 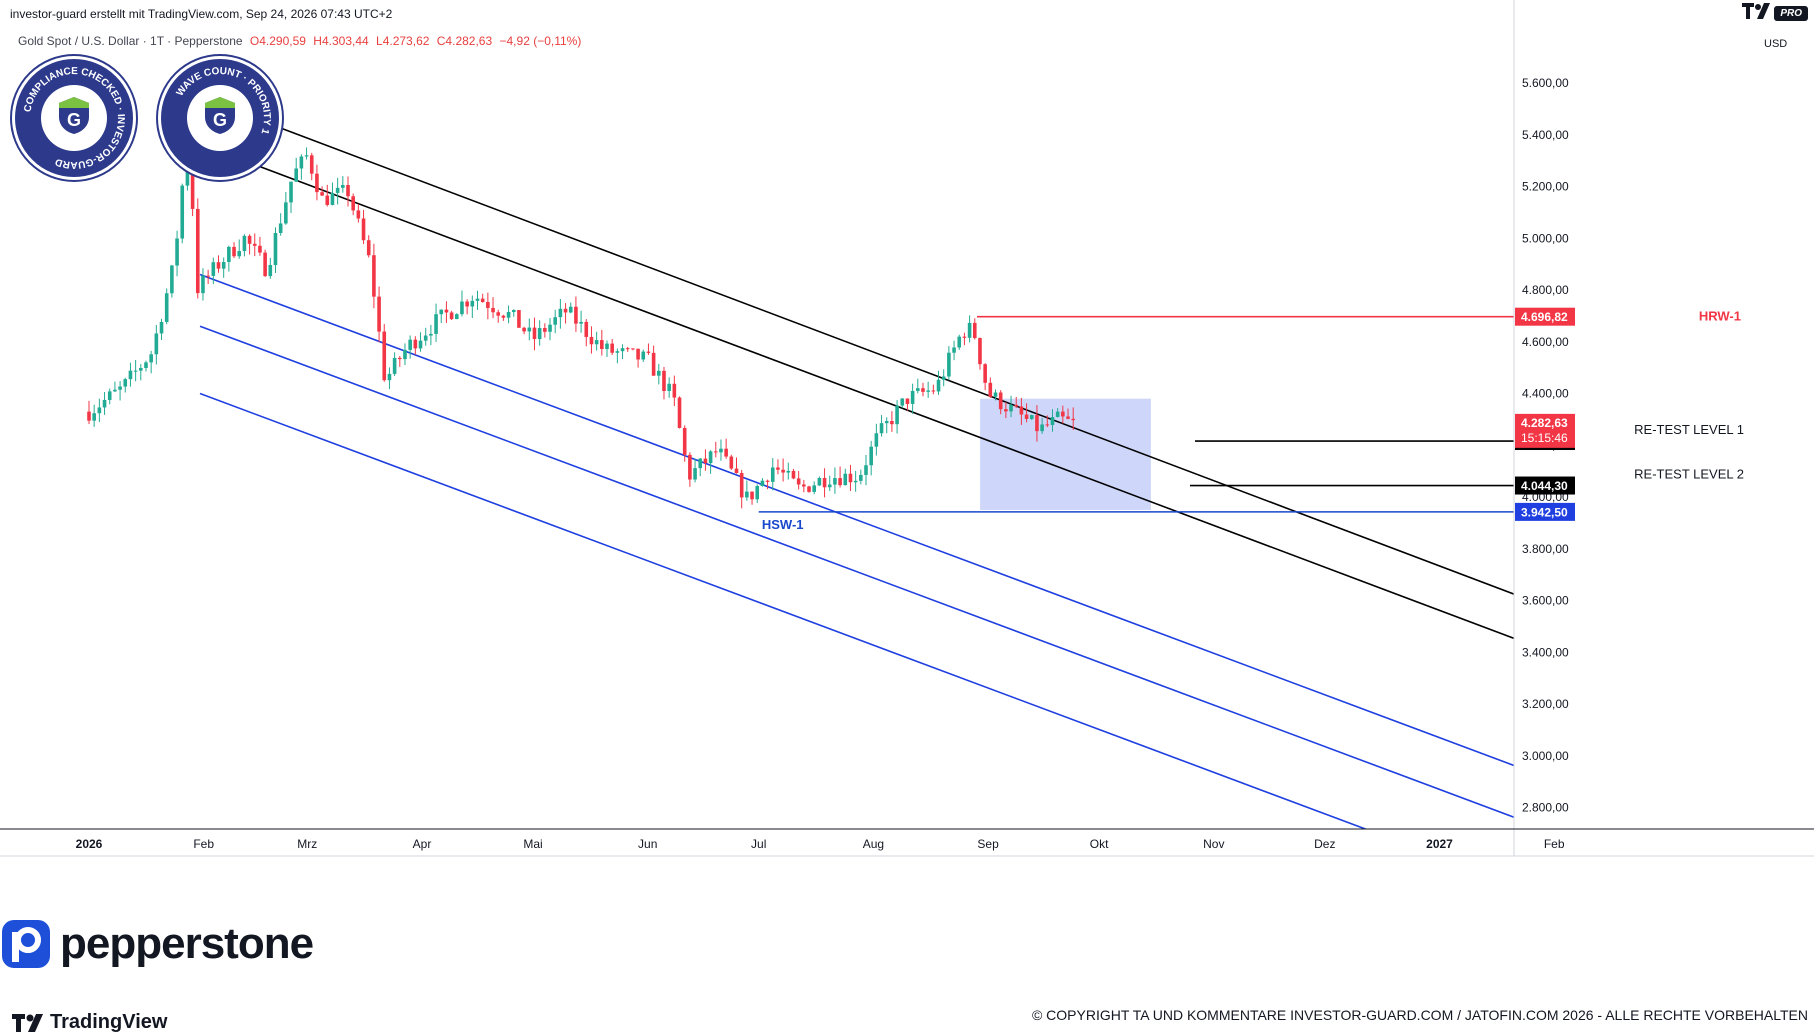 What do you see at coordinates (1757, 13) in the screenshot?
I see `tradingview-logo-icon` at bounding box center [1757, 13].